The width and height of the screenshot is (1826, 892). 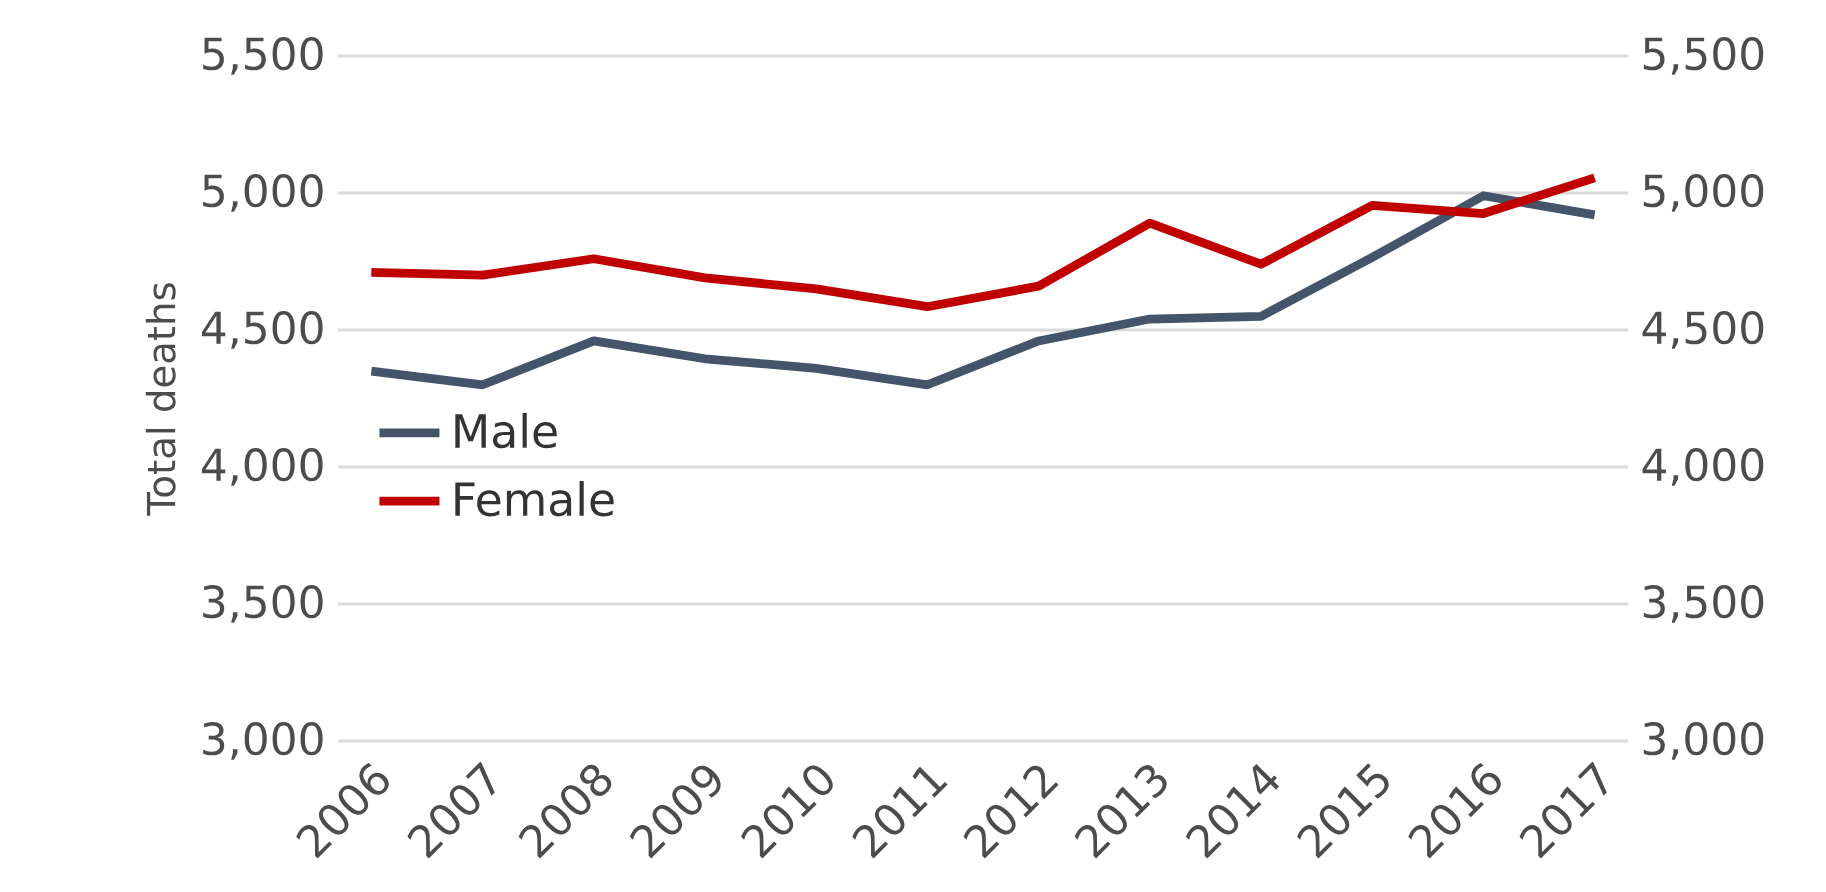 What do you see at coordinates (534, 499) in the screenshot?
I see `legend-label: Female` at bounding box center [534, 499].